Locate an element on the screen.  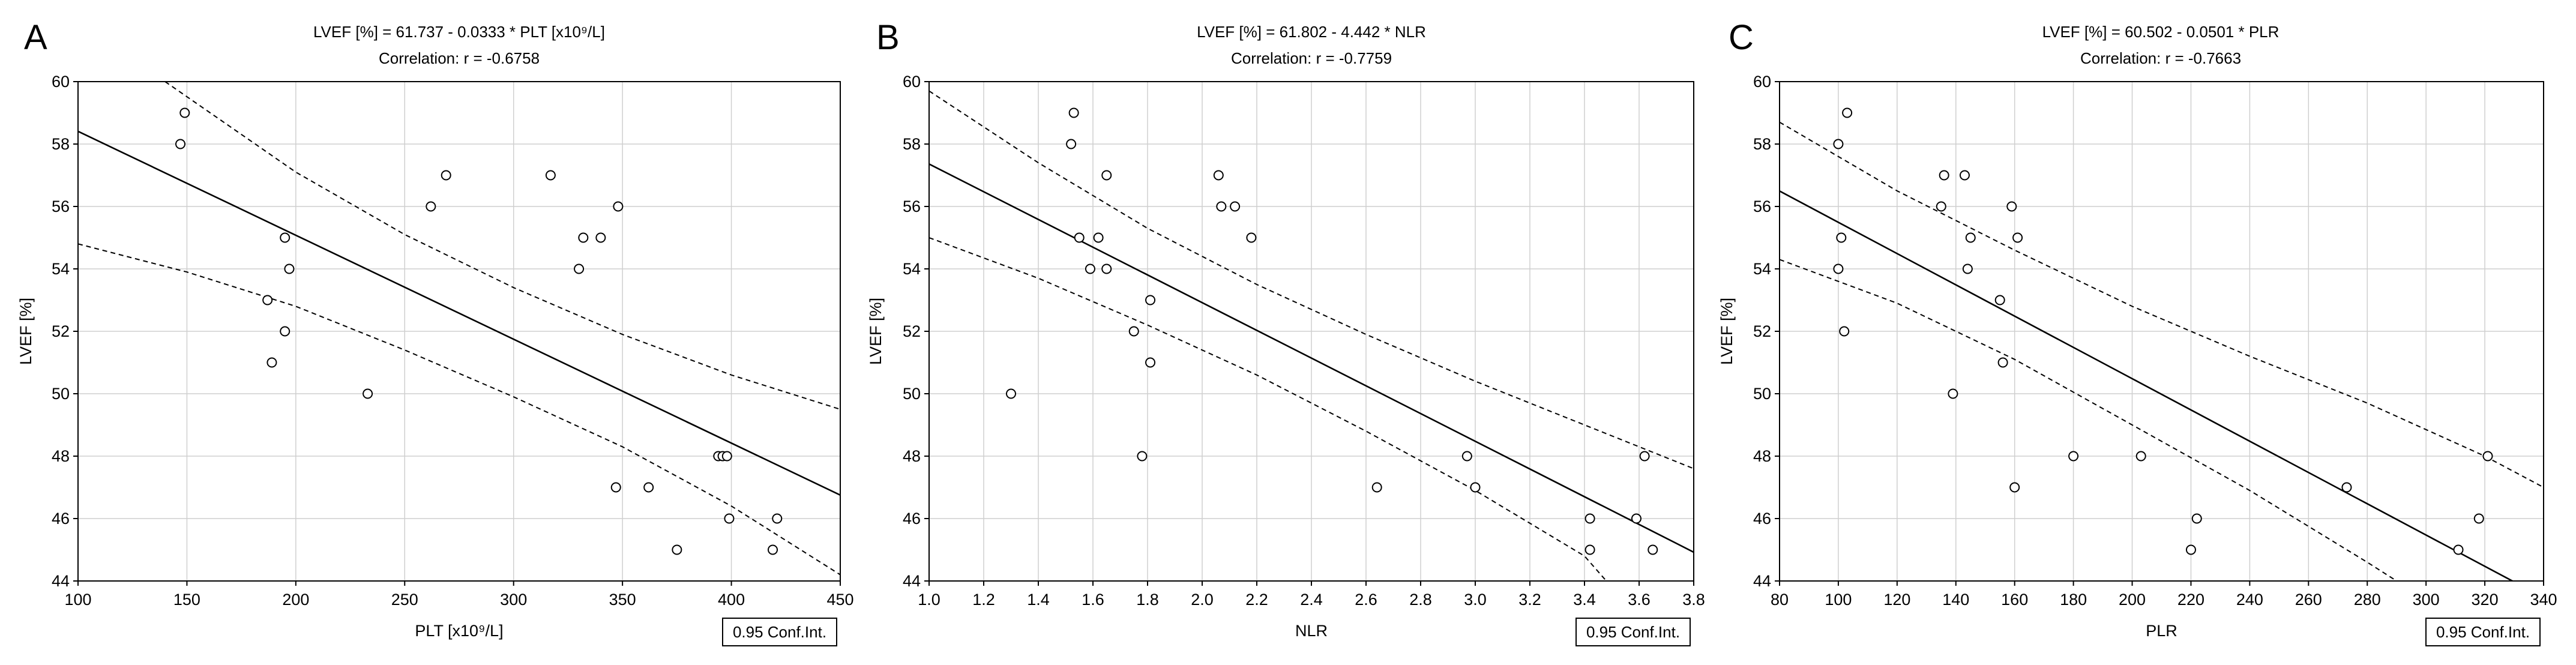
x-axis-label: PLT [x10⁹/L] is located at coordinates (459, 631).